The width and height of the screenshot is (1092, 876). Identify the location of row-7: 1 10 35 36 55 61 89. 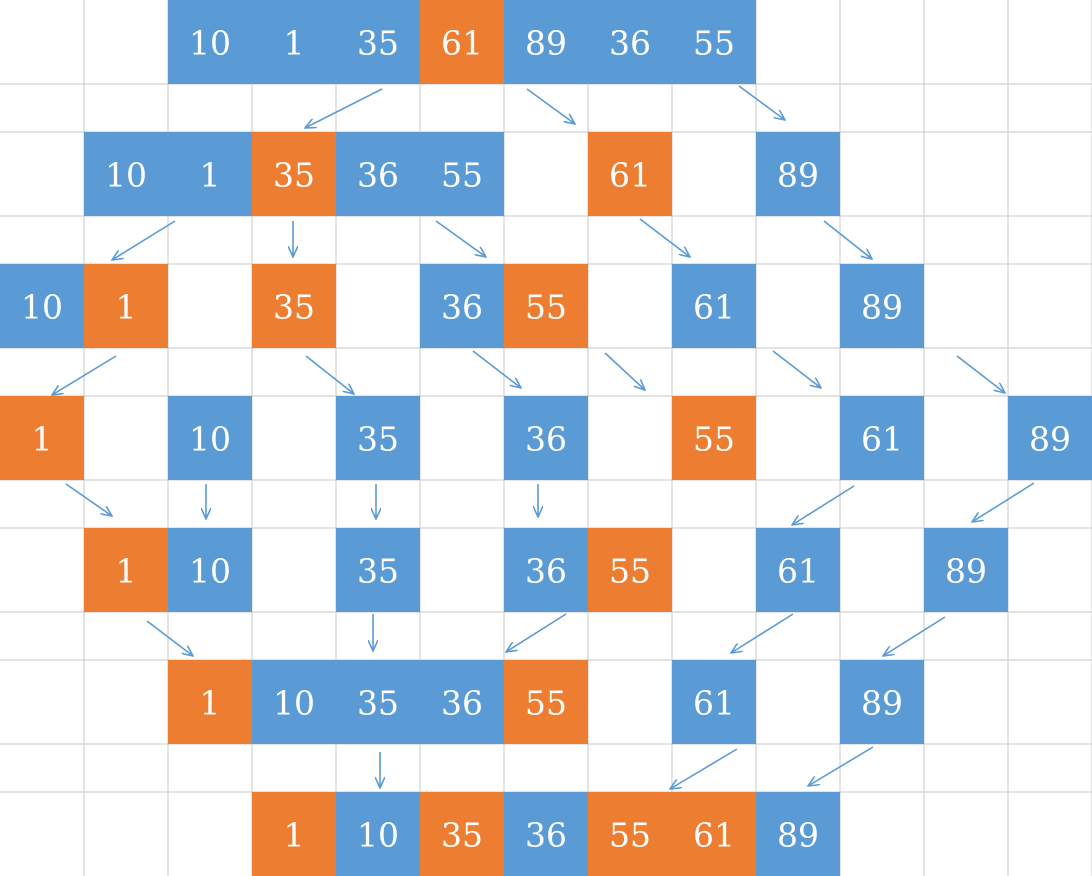
(546, 834).